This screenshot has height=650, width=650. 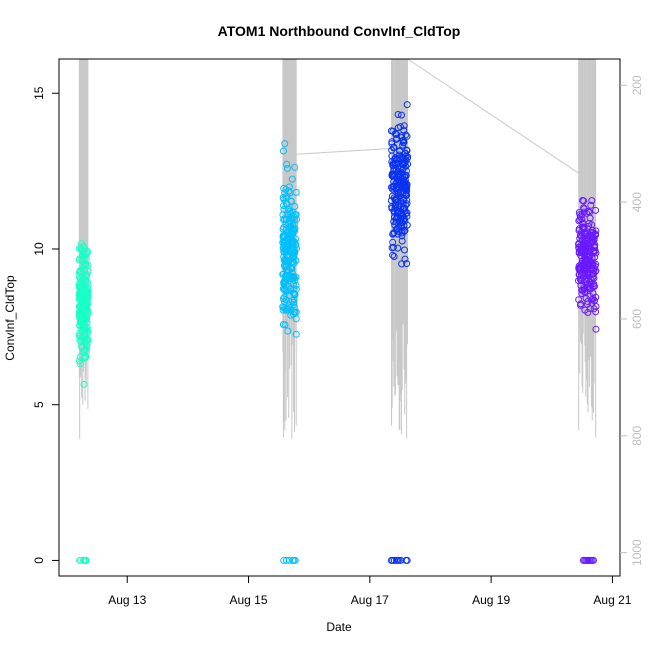 What do you see at coordinates (637, 85) in the screenshot?
I see `y2-tick-label: 200` at bounding box center [637, 85].